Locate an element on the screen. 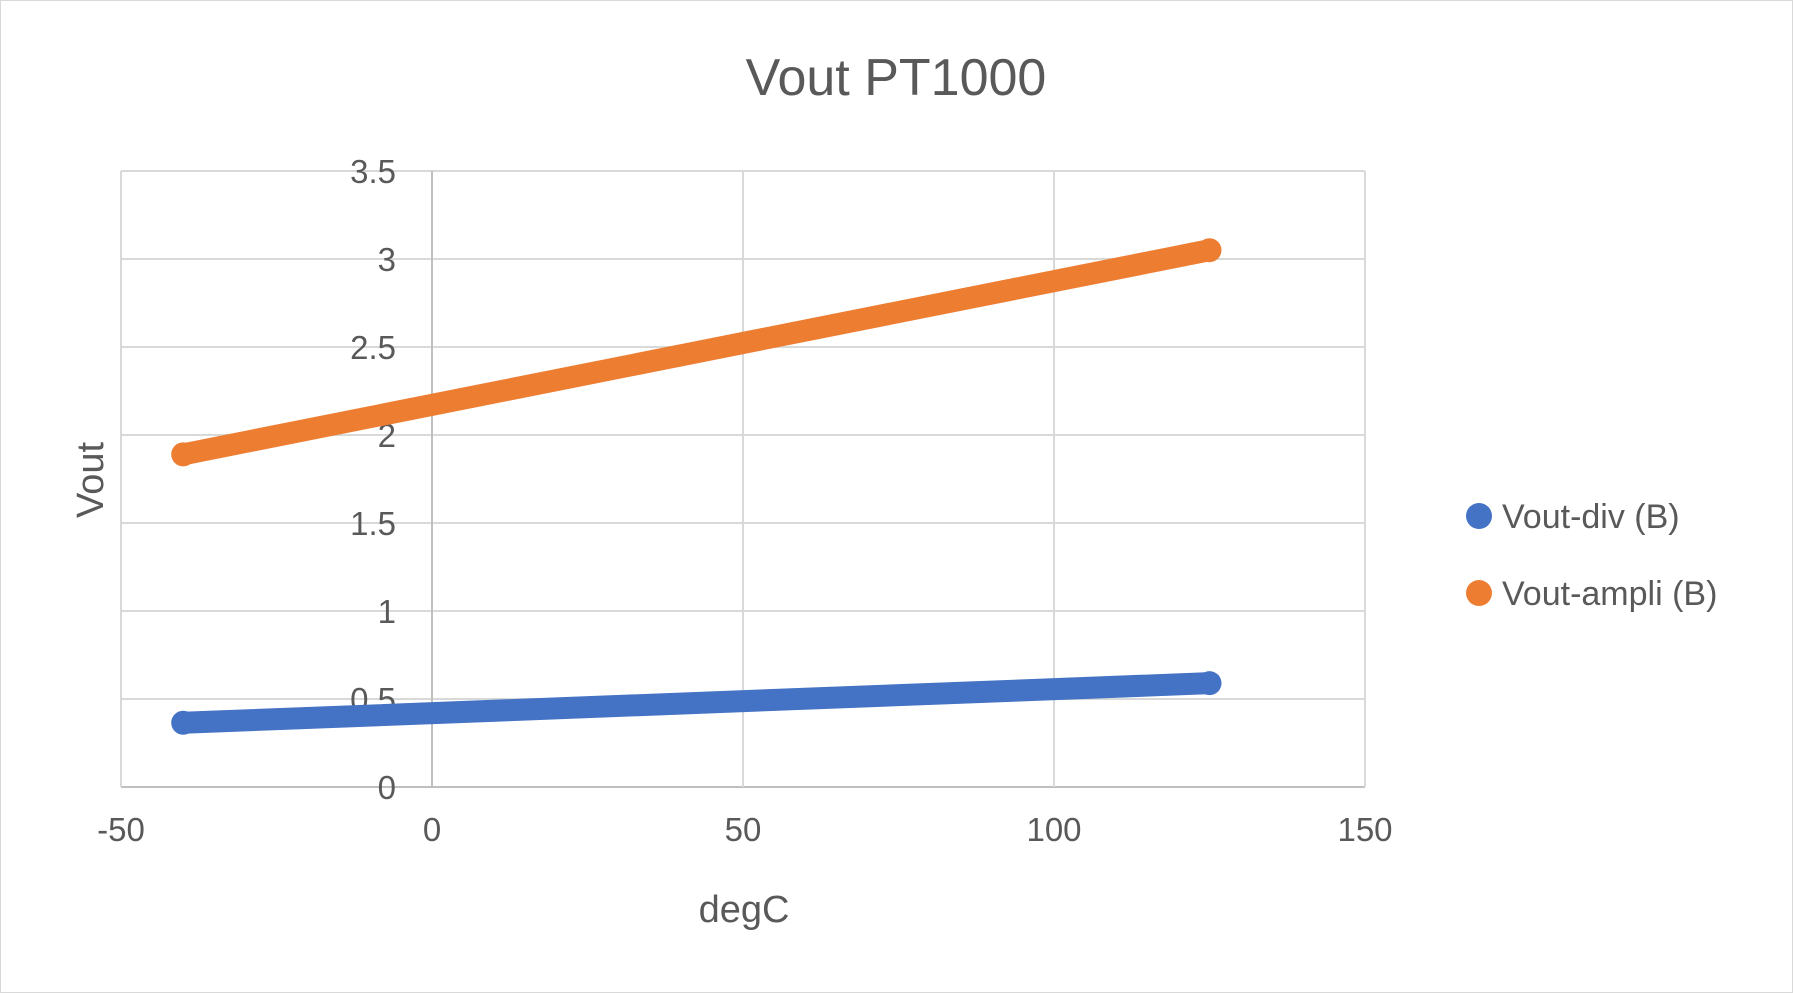 The width and height of the screenshot is (1793, 993). y-tick-label: 2.5 is located at coordinates (373, 347).